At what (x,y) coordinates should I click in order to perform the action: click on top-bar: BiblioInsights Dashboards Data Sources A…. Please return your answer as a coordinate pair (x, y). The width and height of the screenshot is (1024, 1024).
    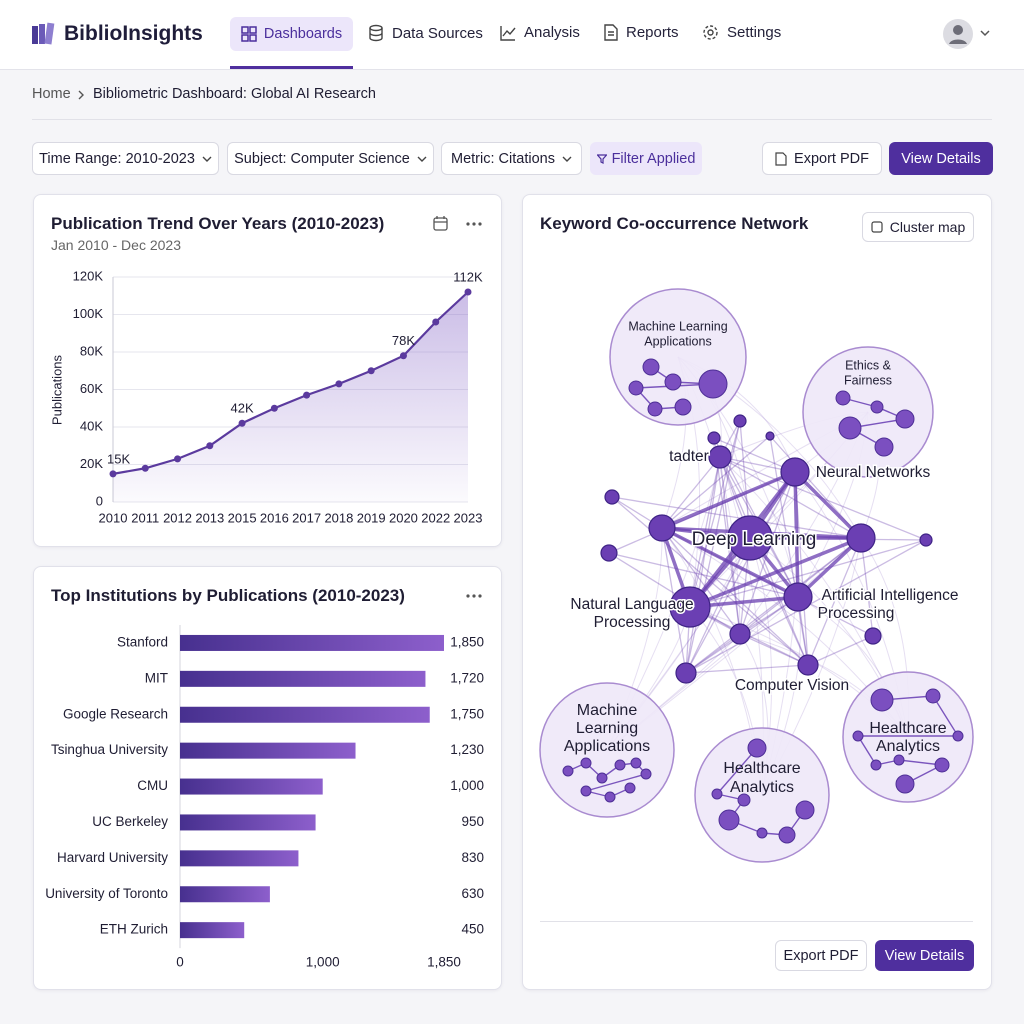
    Looking at the image, I should click on (512, 35).